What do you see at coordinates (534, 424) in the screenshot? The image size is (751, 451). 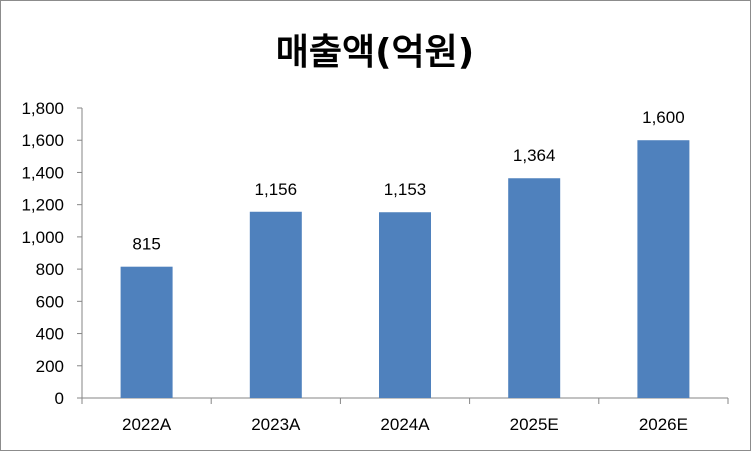 I see `x-tick-label-2025E: 2025E` at bounding box center [534, 424].